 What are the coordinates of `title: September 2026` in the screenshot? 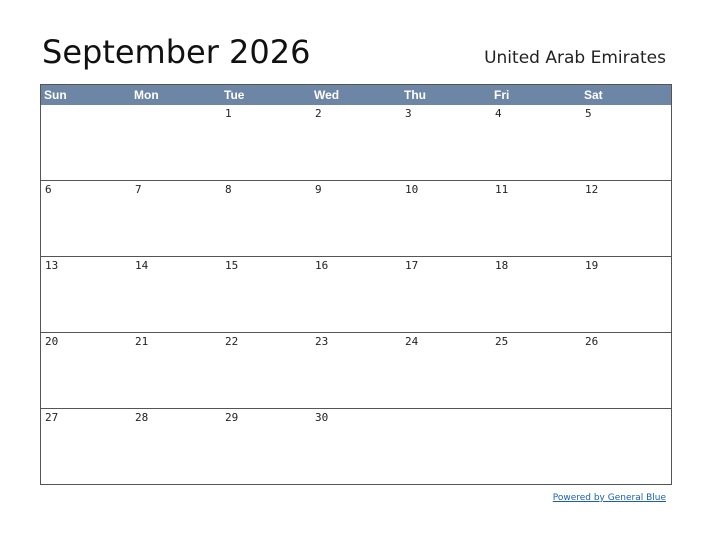 It's located at (176, 52).